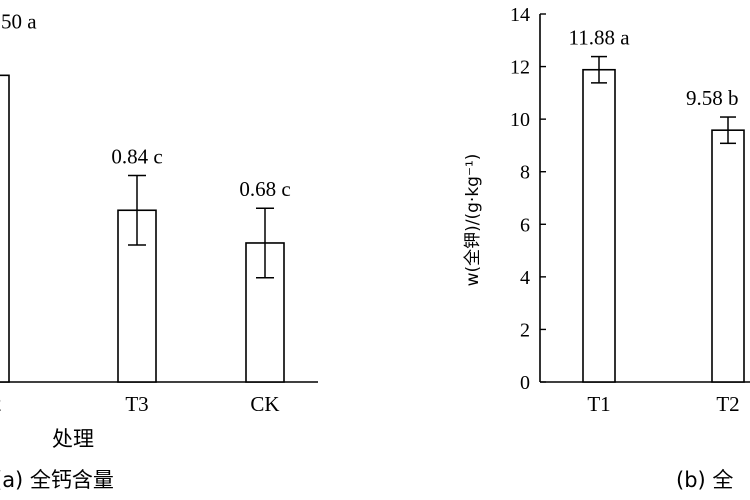 The width and height of the screenshot is (750, 500). Describe the element at coordinates (712, 98) in the screenshot. I see `panel-b-data-label-t2: 9.58 b` at that location.